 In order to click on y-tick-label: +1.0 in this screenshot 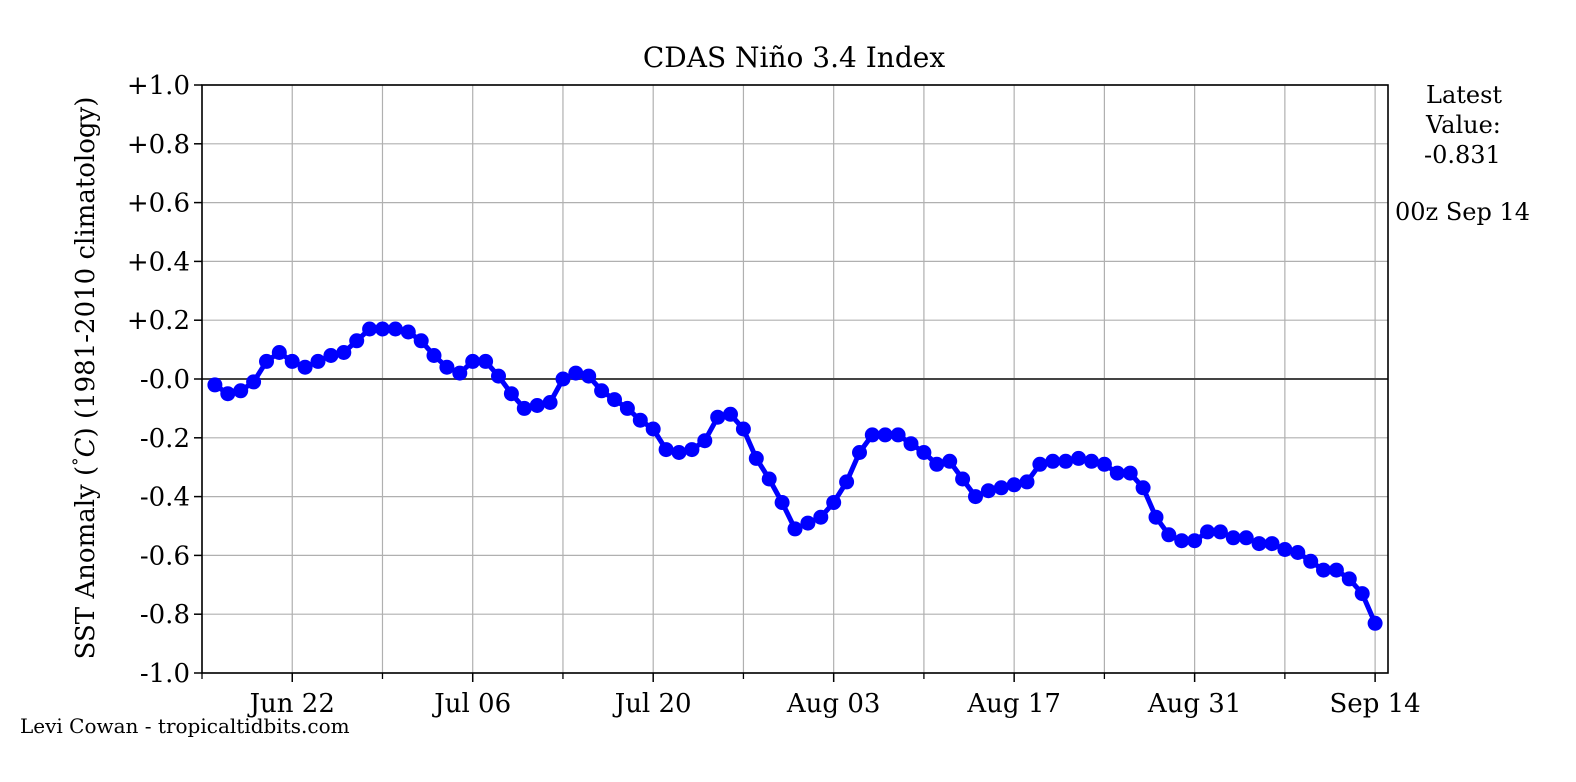, I will do `click(158, 86)`.